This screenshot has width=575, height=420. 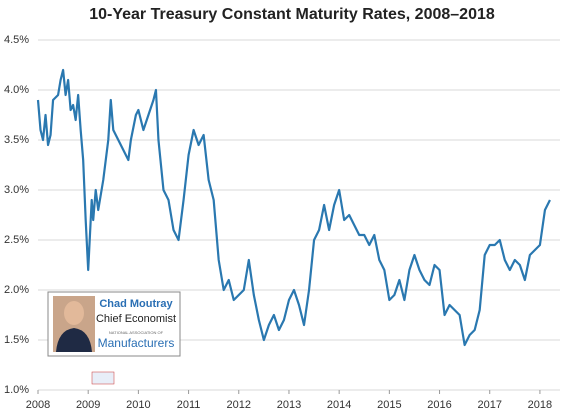 I want to click on inset-role: Chief Economist, so click(x=136, y=319).